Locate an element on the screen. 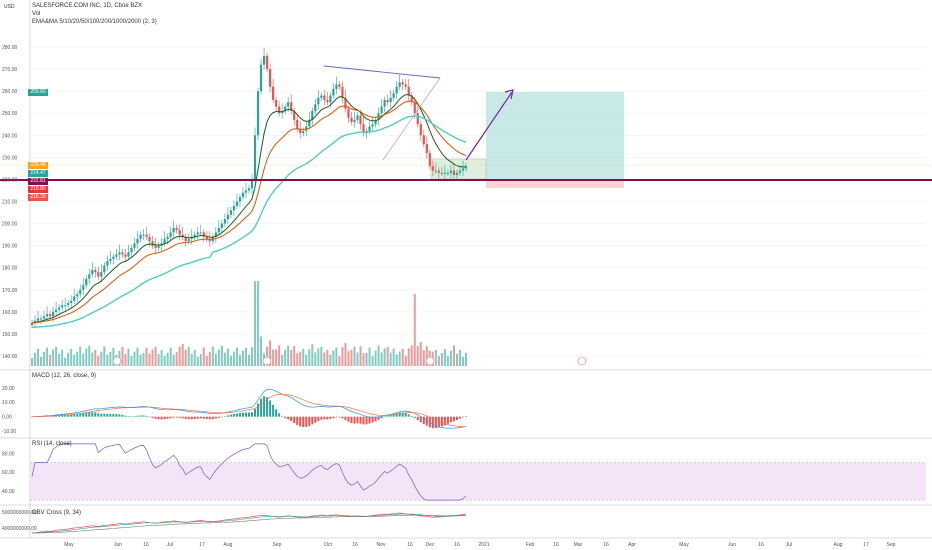 This screenshot has height=550, width=932. projection-arrow-head is located at coordinates (509, 94).